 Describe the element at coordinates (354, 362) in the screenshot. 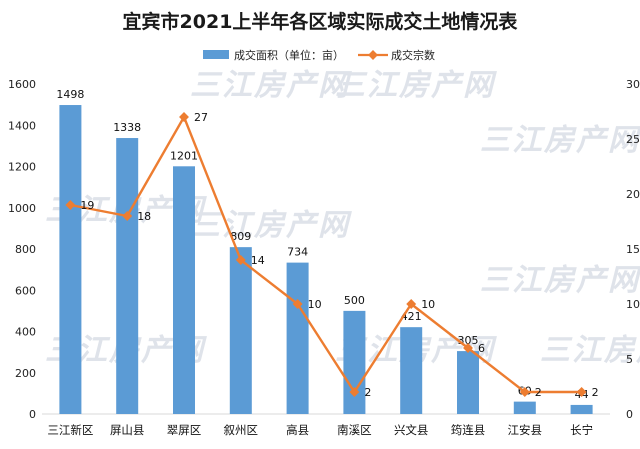

I see `bar-南溪区` at that location.